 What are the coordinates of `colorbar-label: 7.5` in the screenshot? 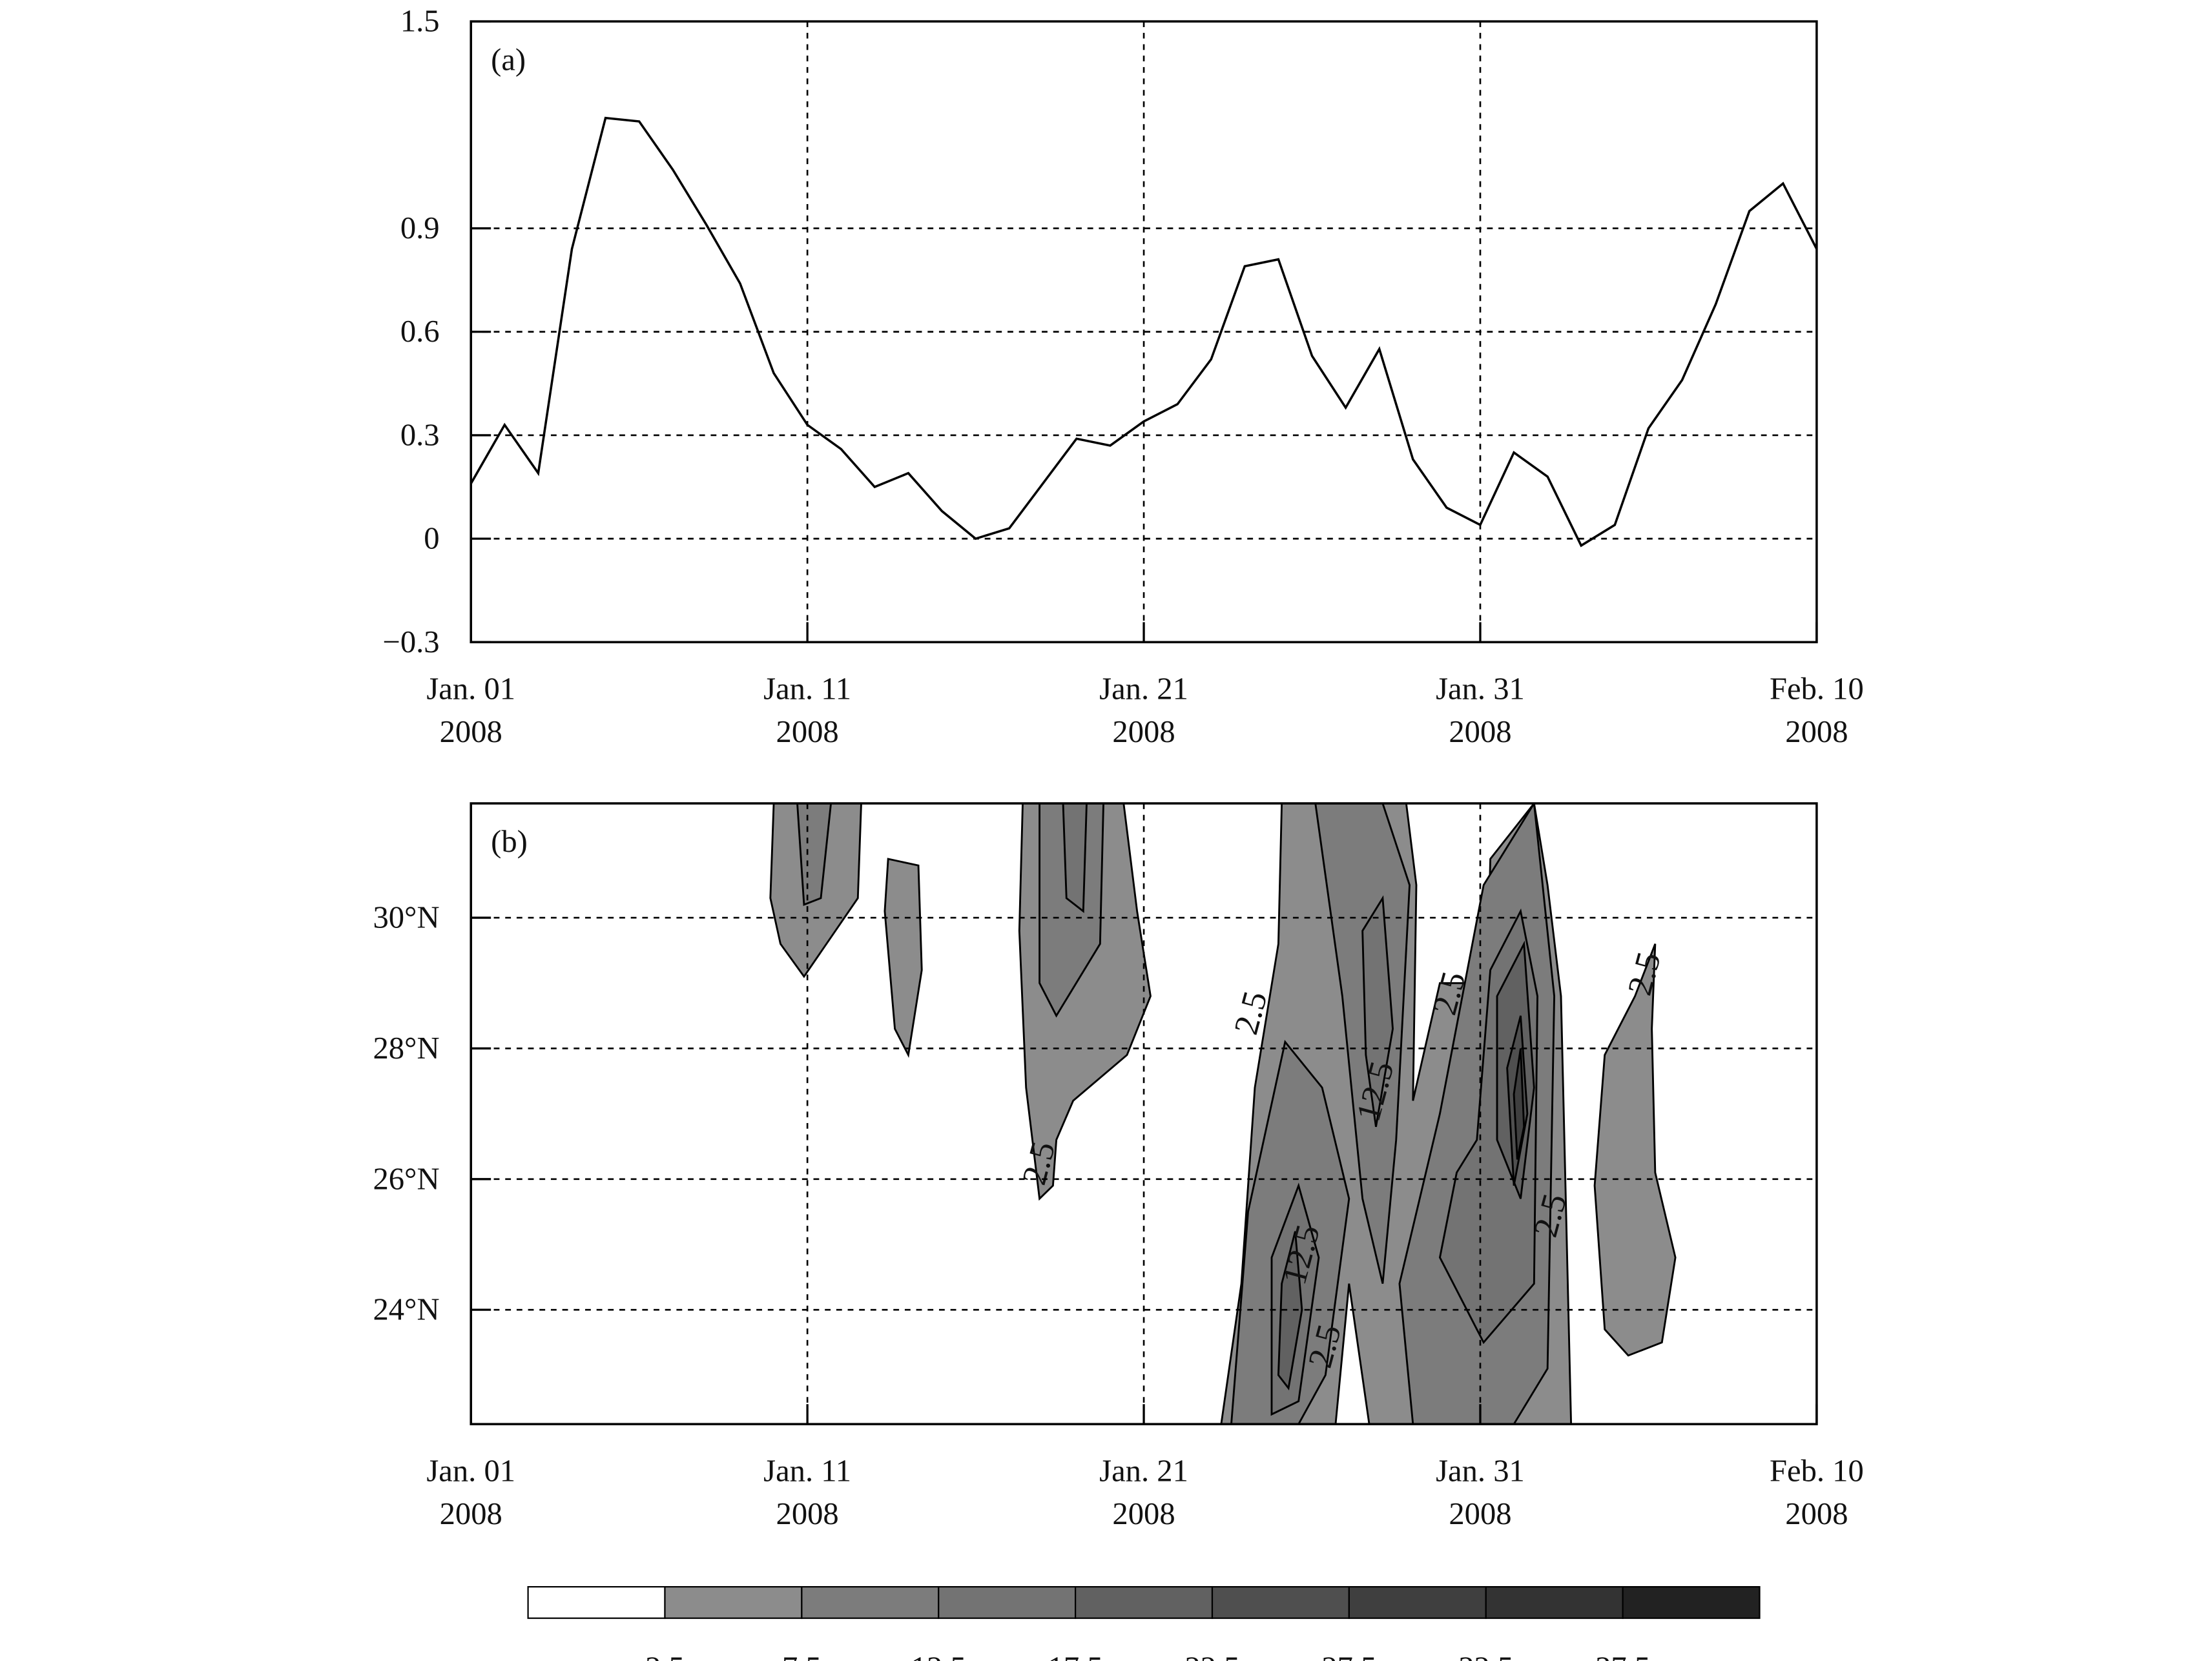 It's located at (802, 1656).